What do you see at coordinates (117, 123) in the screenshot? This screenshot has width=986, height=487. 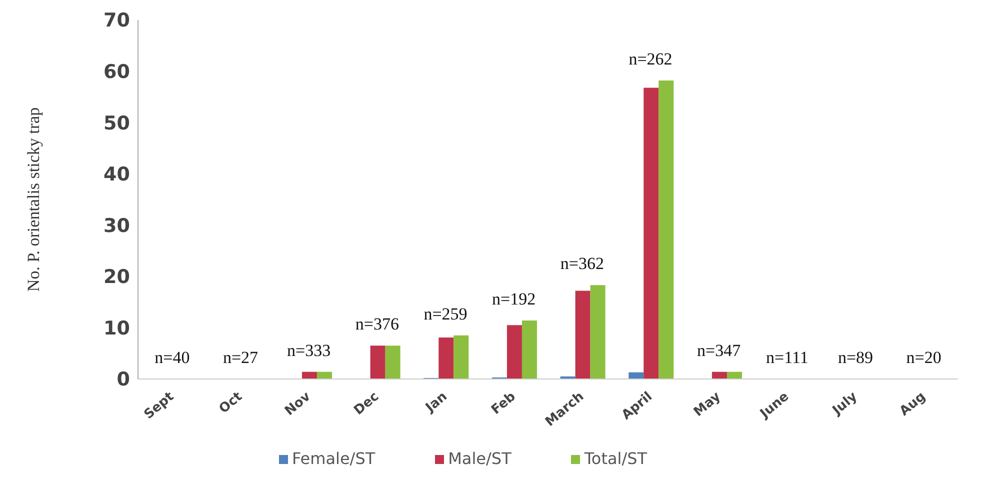 I see `y-tick-label: 50` at bounding box center [117, 123].